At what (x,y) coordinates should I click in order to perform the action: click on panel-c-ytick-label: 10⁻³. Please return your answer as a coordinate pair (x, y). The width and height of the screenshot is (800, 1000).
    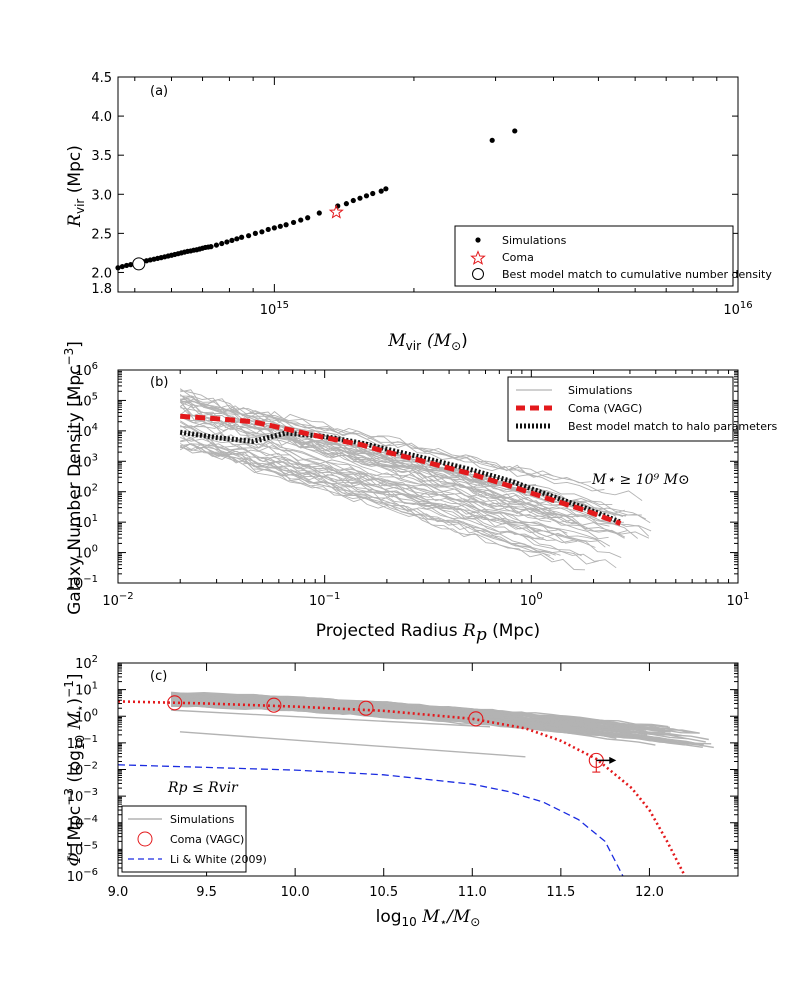
    Looking at the image, I should click on (82, 796).